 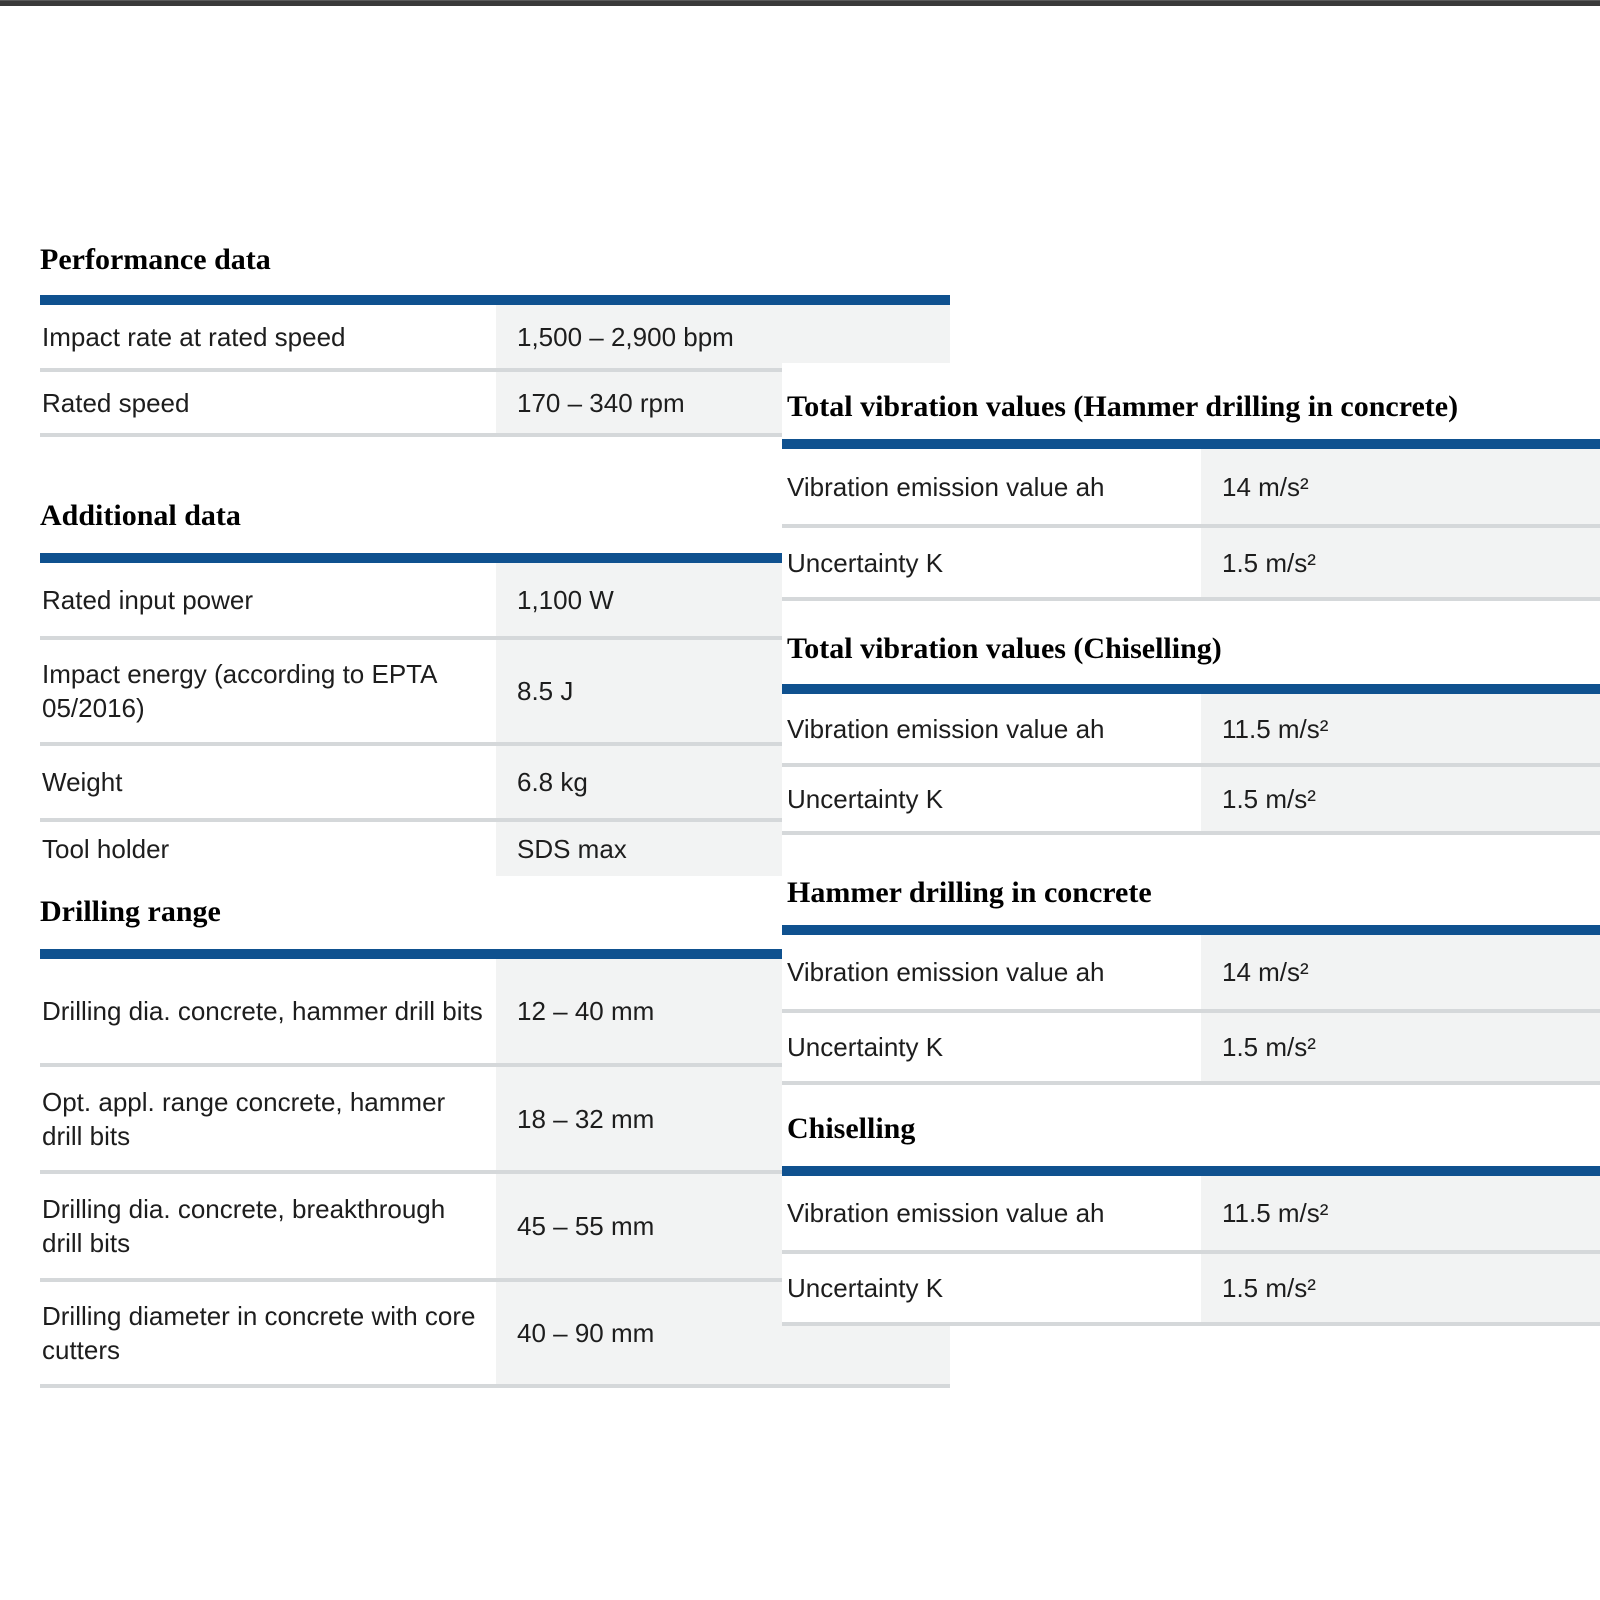 I want to click on section-title: Chiselling, so click(x=851, y=1128).